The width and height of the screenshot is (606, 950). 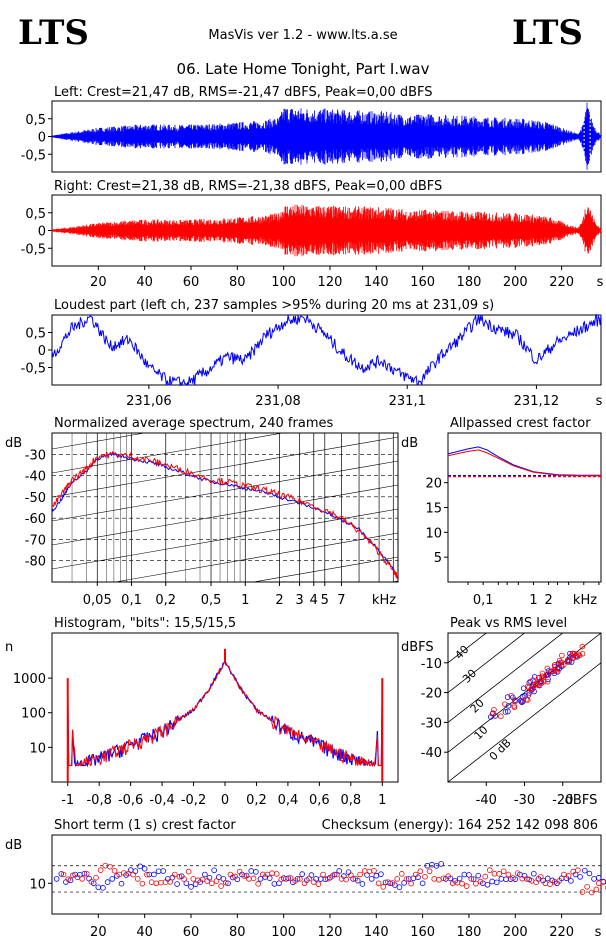 What do you see at coordinates (33, 369) in the screenshot?
I see `y-tick-label: -0,5` at bounding box center [33, 369].